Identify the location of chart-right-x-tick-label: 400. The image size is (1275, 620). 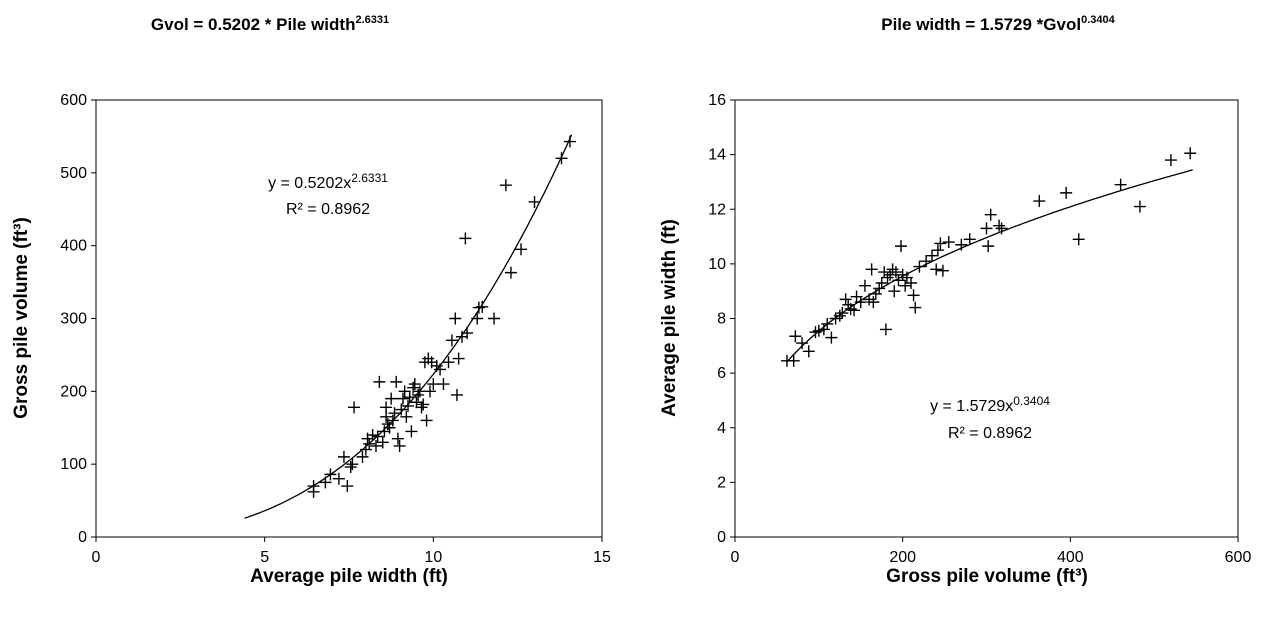
(1070, 557).